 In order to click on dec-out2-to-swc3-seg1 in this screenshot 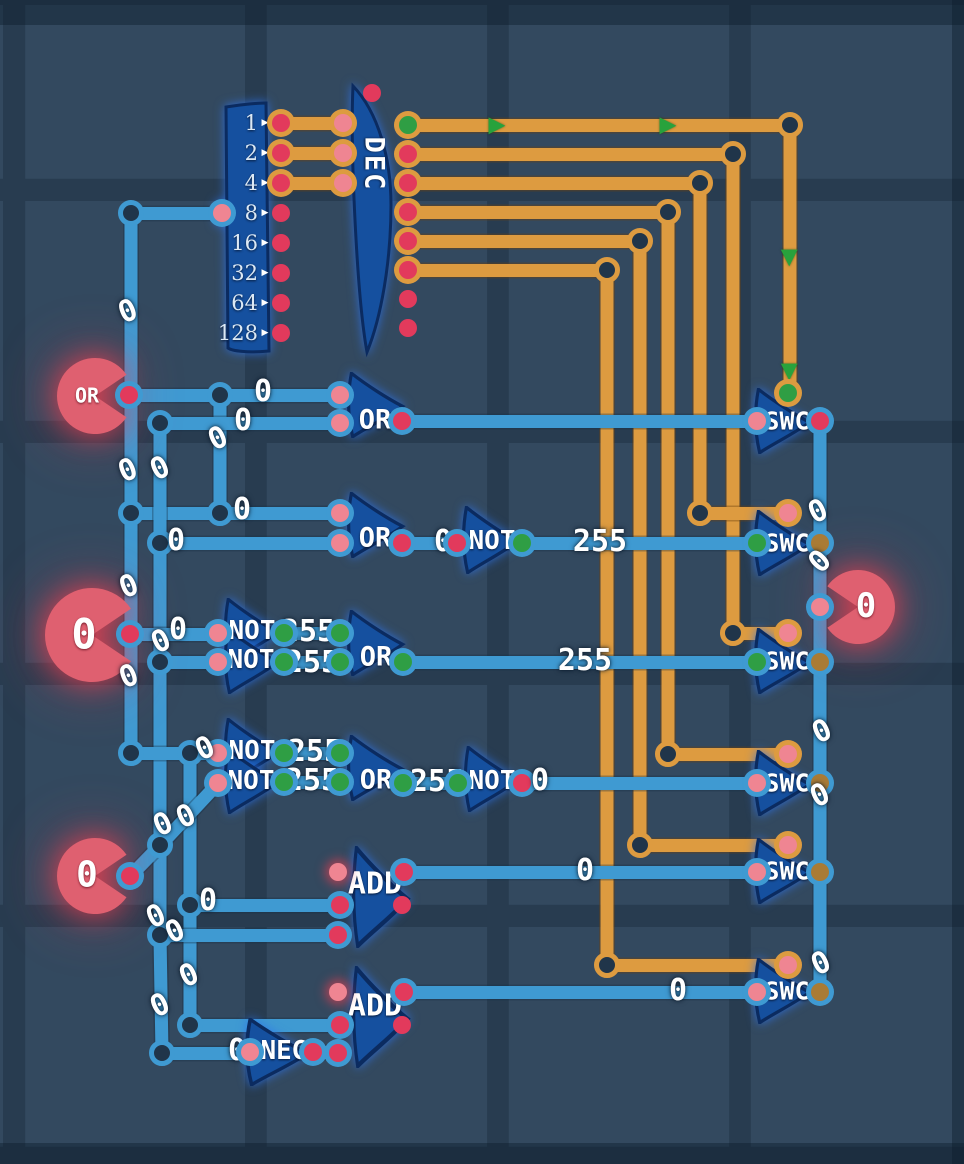, I will do `click(733, 393)`.